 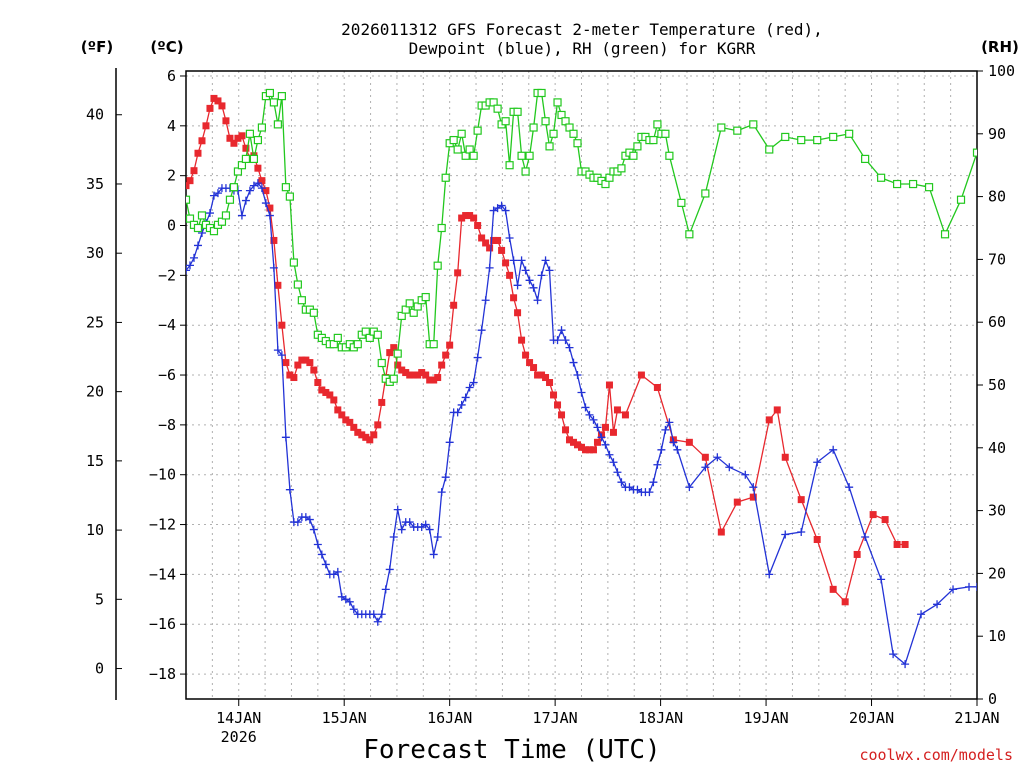 I want to click on date-tick-label: 16JAN, so click(x=449, y=718).